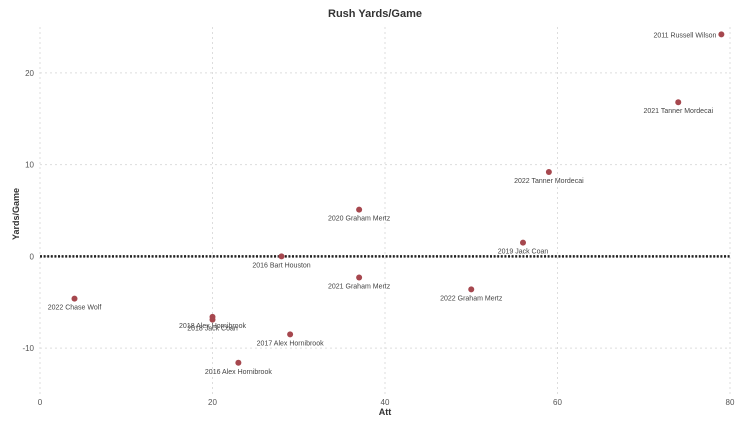 The width and height of the screenshot is (740, 429). I want to click on data-label: 2020 Graham Mertz, so click(359, 219).